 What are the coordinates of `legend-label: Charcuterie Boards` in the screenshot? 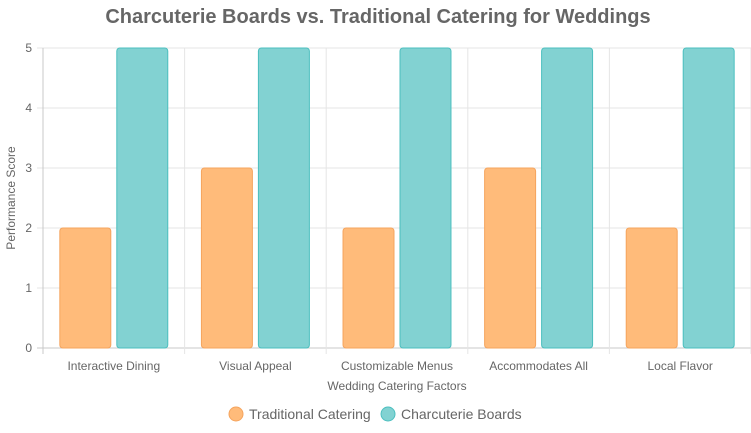 It's located at (461, 414).